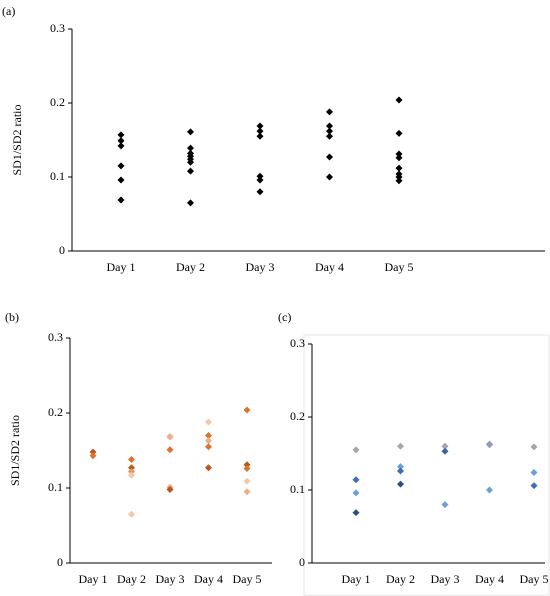 Image resolution: width=550 pixels, height=596 pixels. I want to click on panel-label: (a), so click(8, 11).